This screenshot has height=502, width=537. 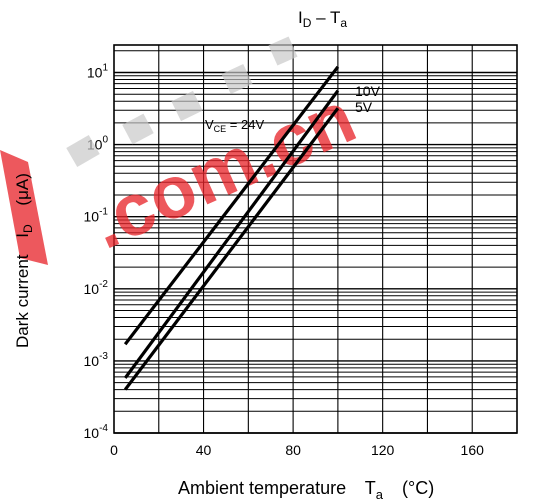 I want to click on watermark-glyphs, so click(x=182, y=102).